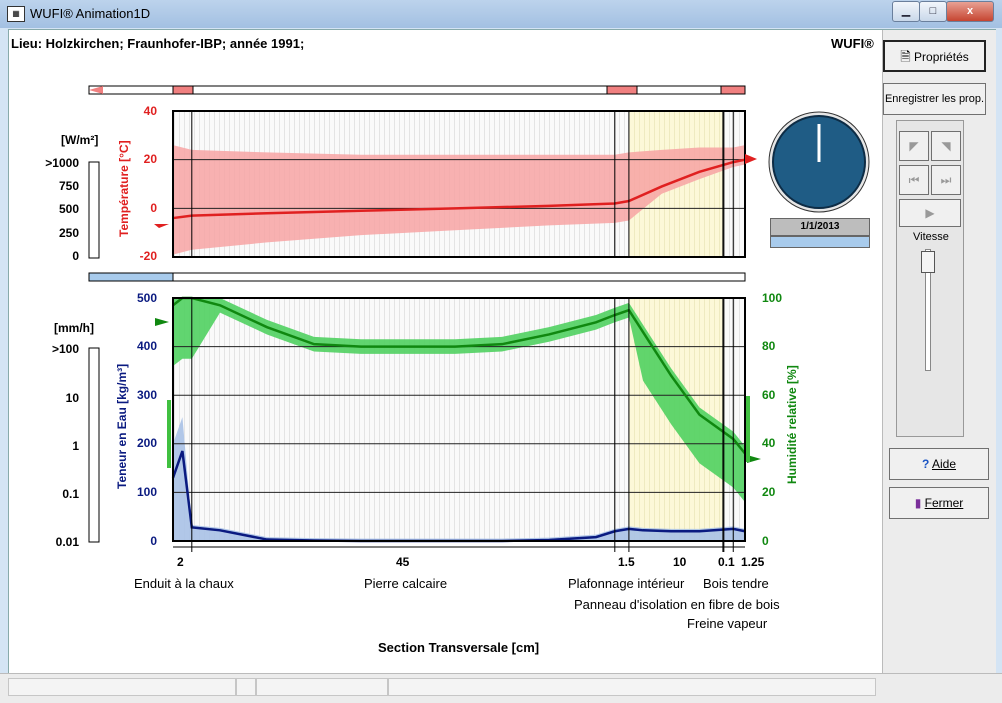 The height and width of the screenshot is (703, 1002). Describe the element at coordinates (16, 14) in the screenshot. I see `spreadsheet-icon: ▦` at that location.